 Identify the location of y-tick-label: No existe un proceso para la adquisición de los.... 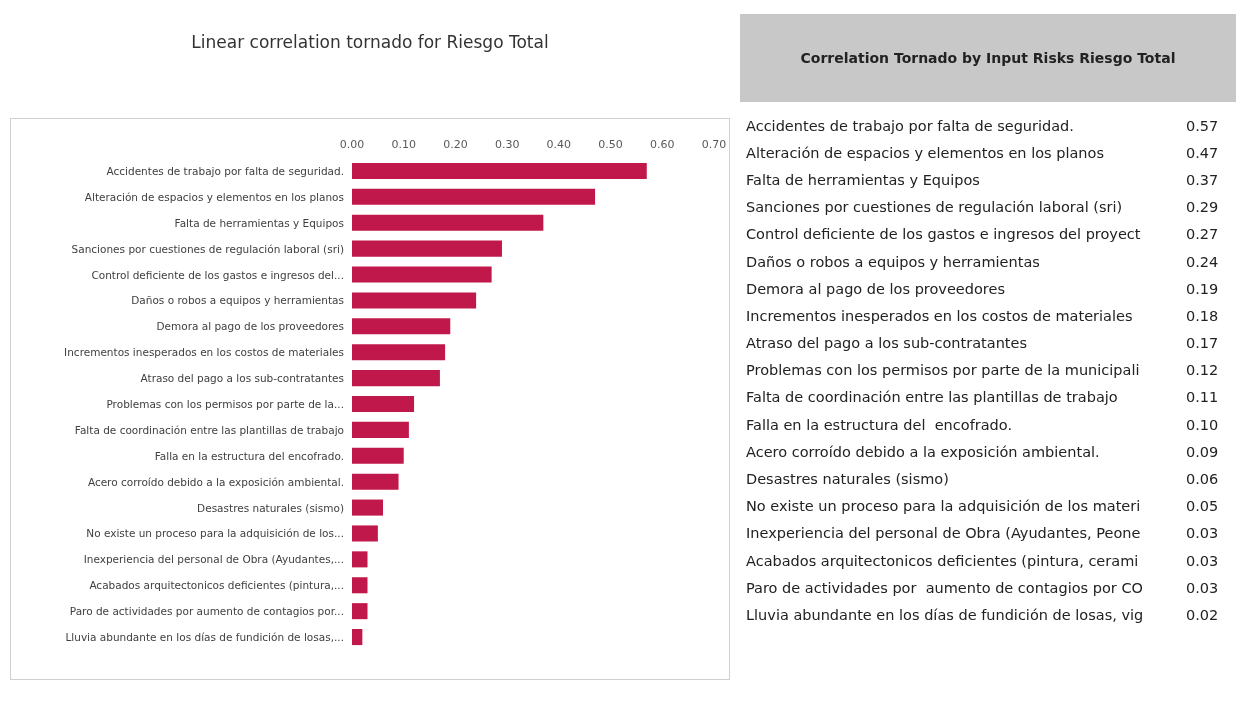
(215, 533).